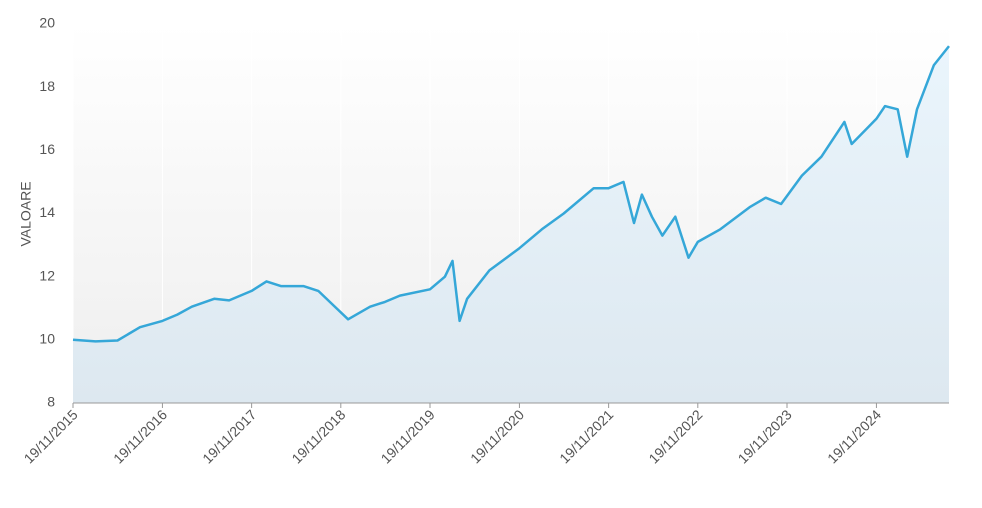 Image resolution: width=982 pixels, height=508 pixels. I want to click on x-tick-label: 19/11/2017, so click(229, 436).